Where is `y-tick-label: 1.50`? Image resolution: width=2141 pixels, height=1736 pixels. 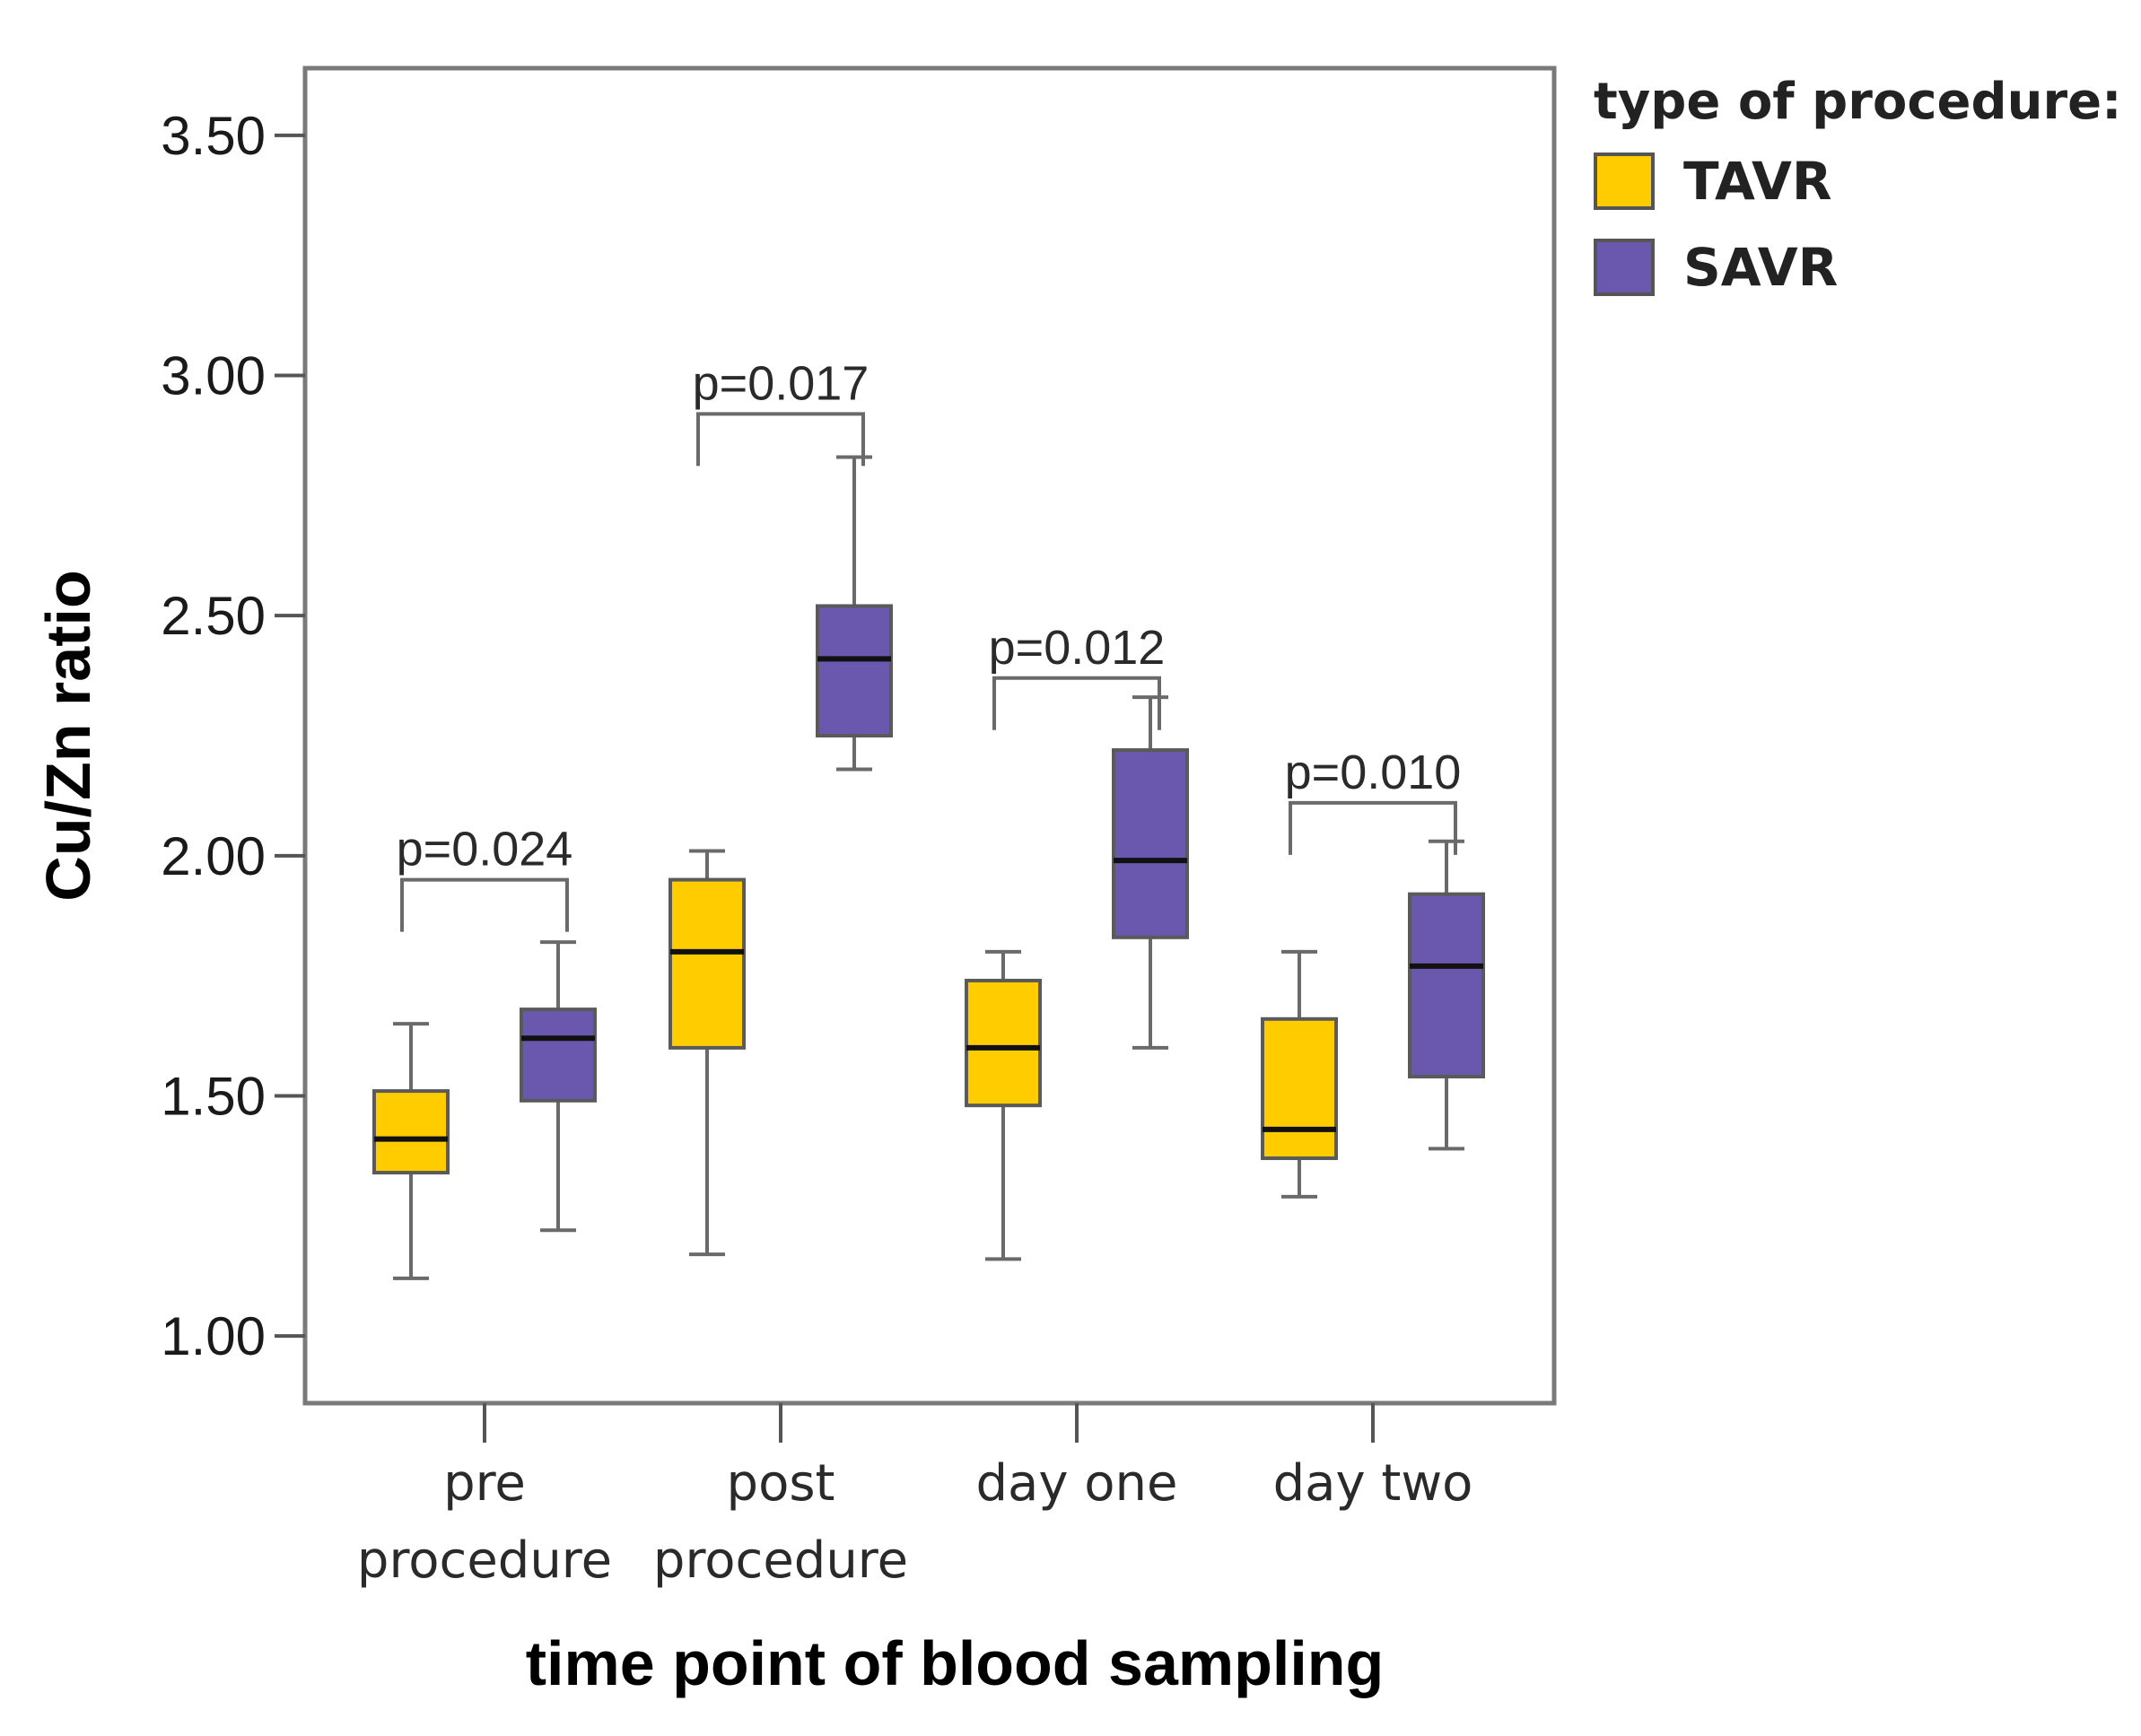 y-tick-label: 1.50 is located at coordinates (213, 1096).